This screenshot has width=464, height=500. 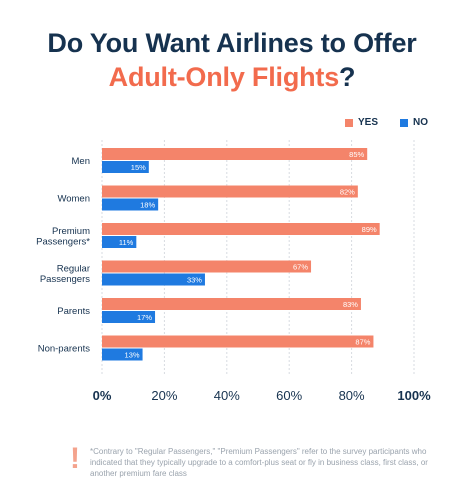 What do you see at coordinates (73, 199) in the screenshot?
I see `category-label: Women` at bounding box center [73, 199].